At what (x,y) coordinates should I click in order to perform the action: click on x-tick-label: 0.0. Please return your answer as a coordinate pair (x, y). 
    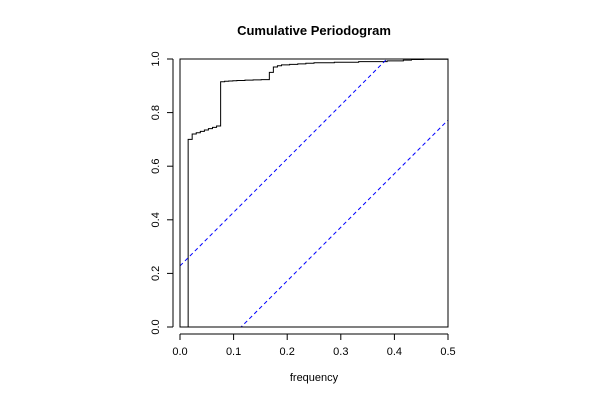
    Looking at the image, I should click on (179, 352).